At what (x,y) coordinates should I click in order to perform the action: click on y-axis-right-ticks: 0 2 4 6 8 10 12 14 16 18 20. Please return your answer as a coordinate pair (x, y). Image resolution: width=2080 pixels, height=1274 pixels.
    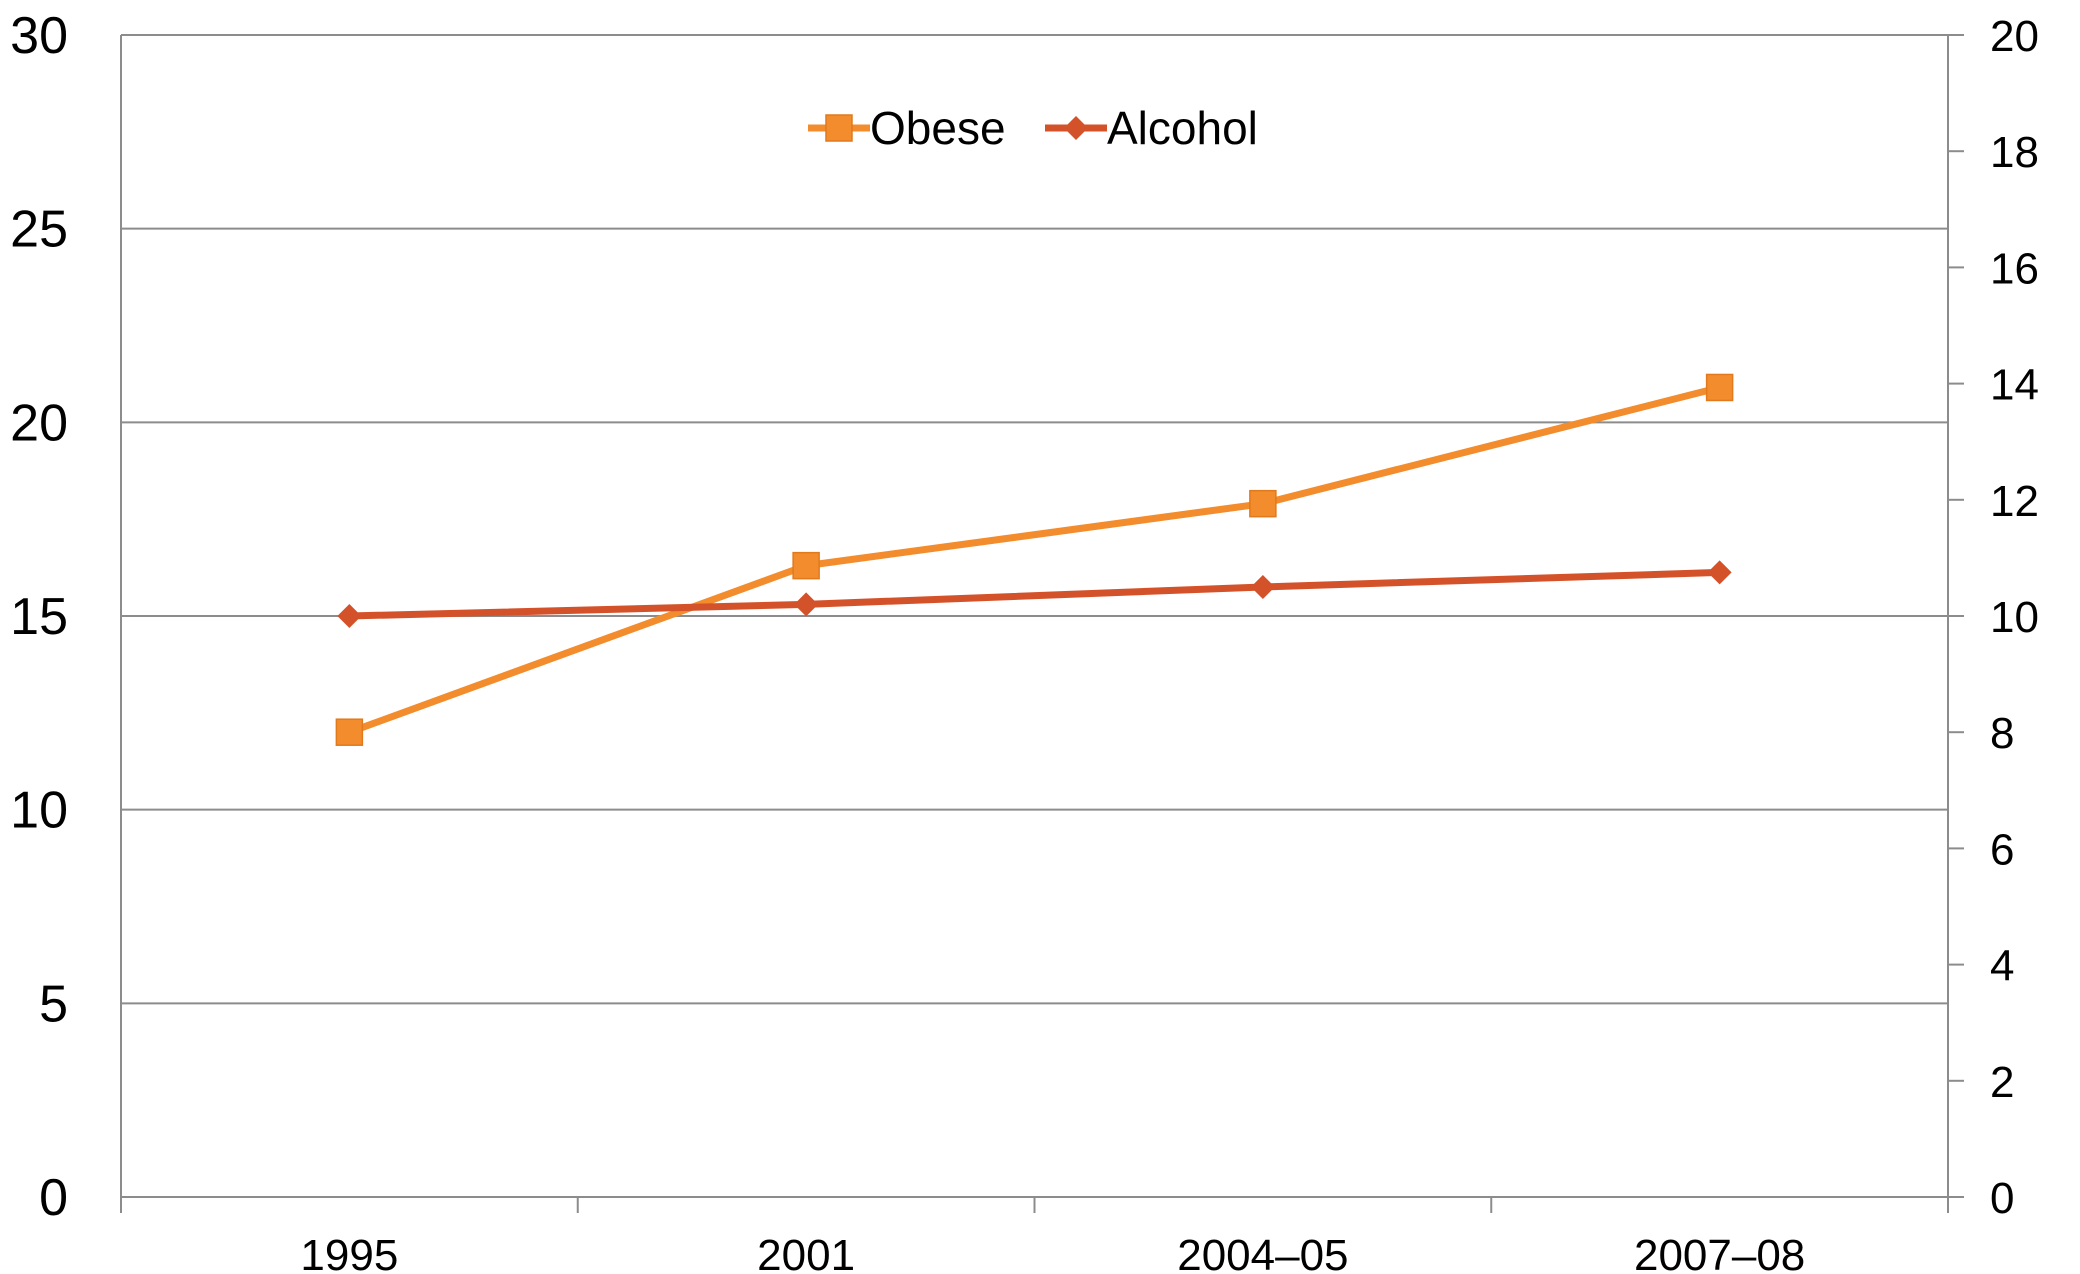
    Looking at the image, I should click on (1993, 617).